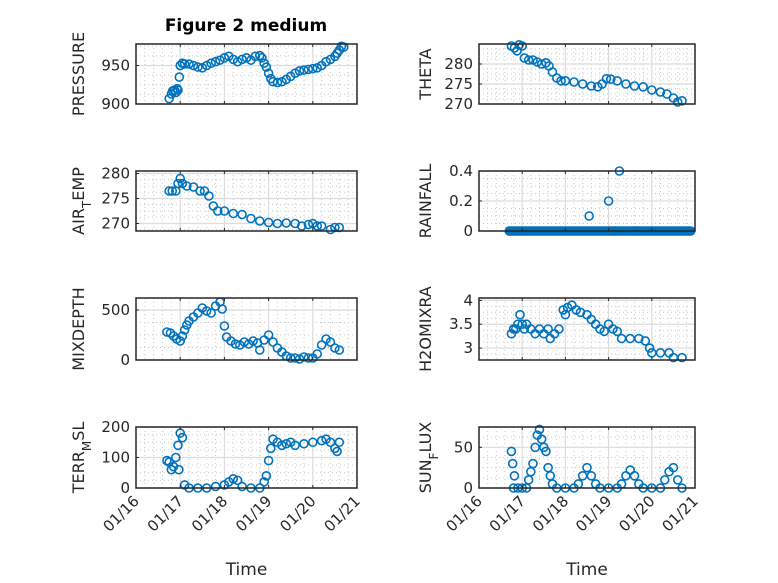 Image resolution: width=778 pixels, height=583 pixels. What do you see at coordinates (586, 570) in the screenshot?
I see `x-axis-label: Time` at bounding box center [586, 570].